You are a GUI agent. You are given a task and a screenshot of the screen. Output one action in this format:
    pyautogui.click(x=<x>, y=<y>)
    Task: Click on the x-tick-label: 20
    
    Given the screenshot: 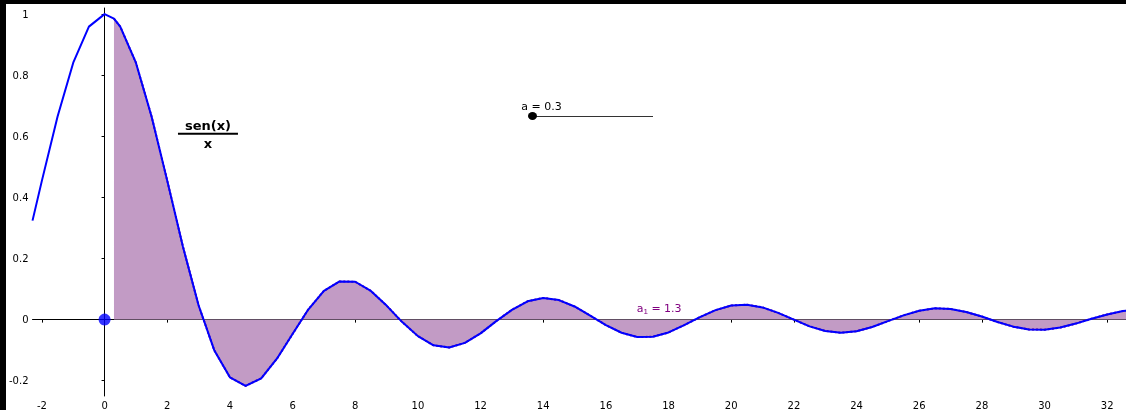 What is the action you would take?
    pyautogui.click(x=731, y=404)
    